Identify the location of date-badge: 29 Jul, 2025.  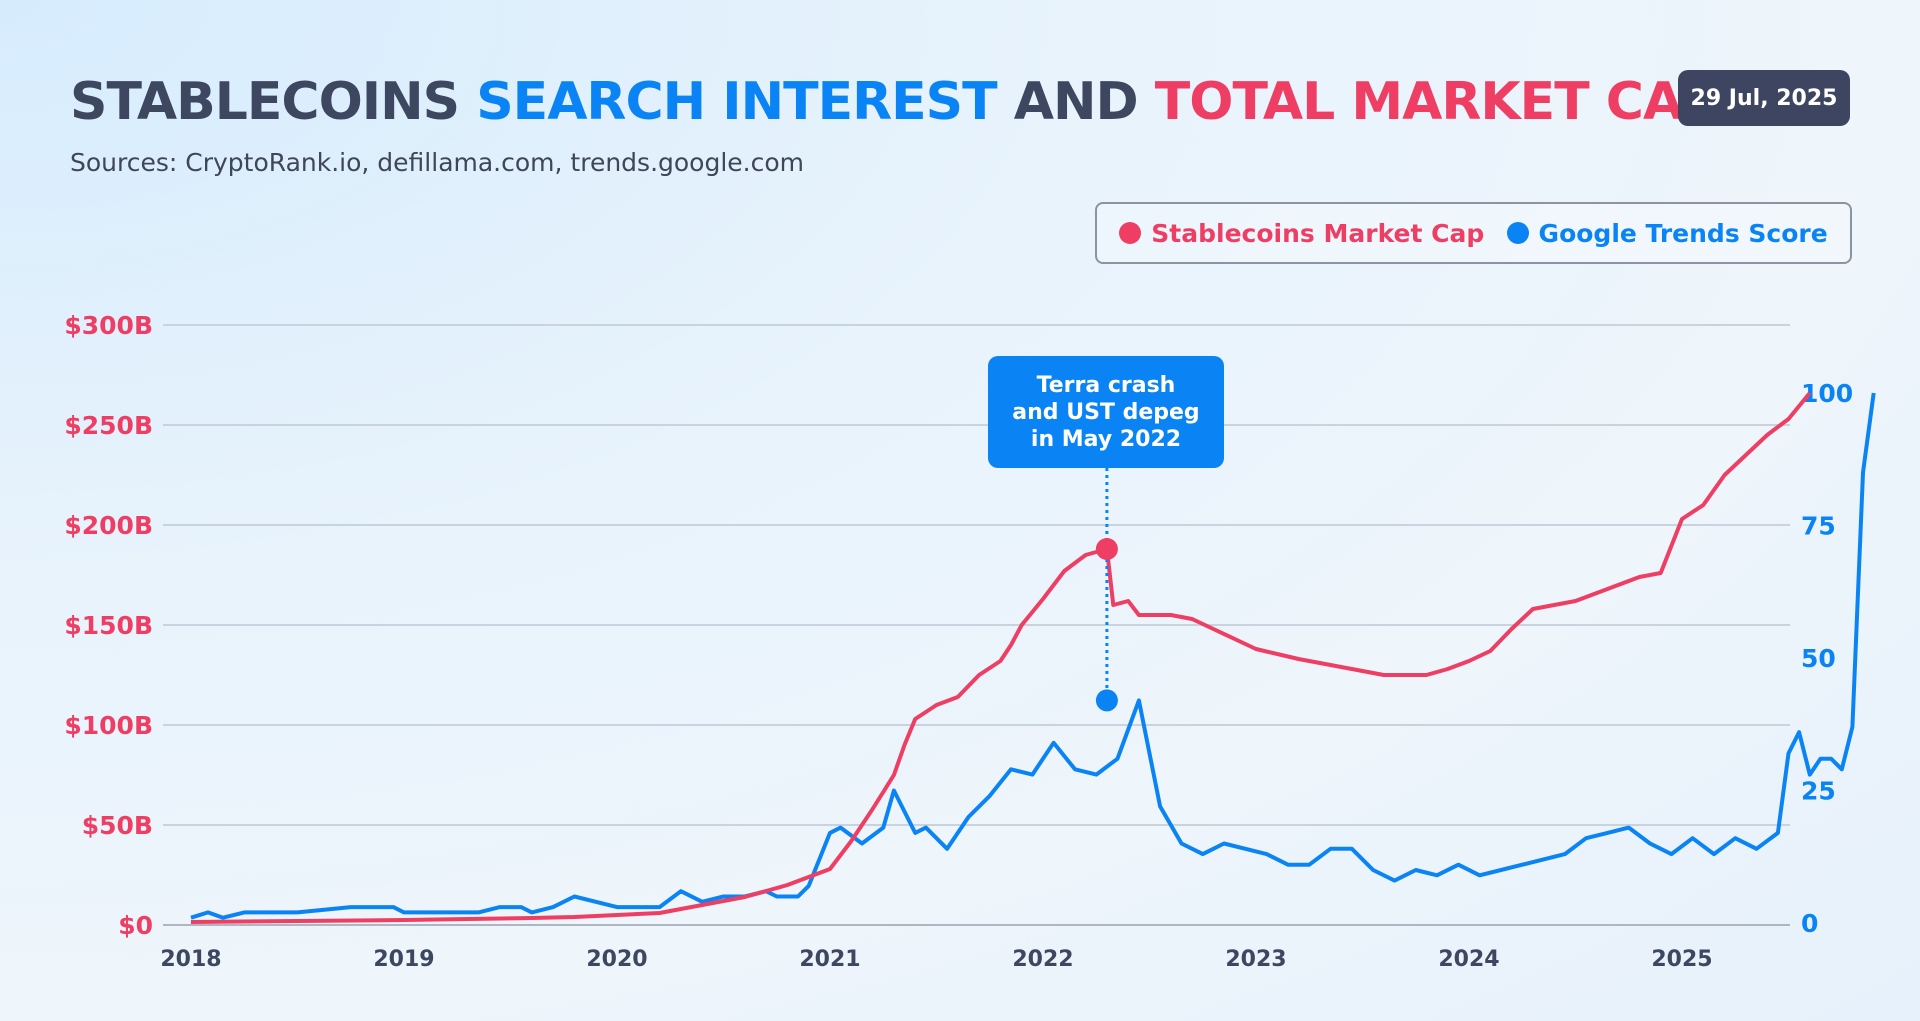
(1764, 98).